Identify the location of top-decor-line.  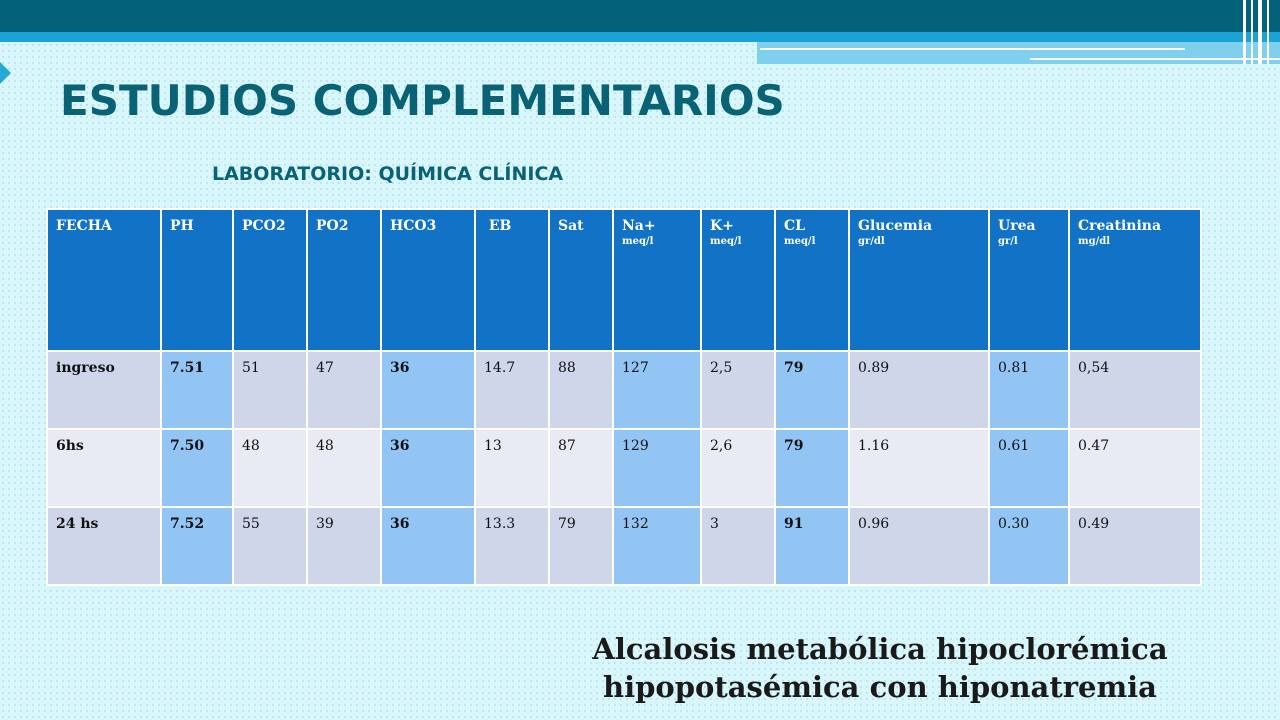
(972, 49).